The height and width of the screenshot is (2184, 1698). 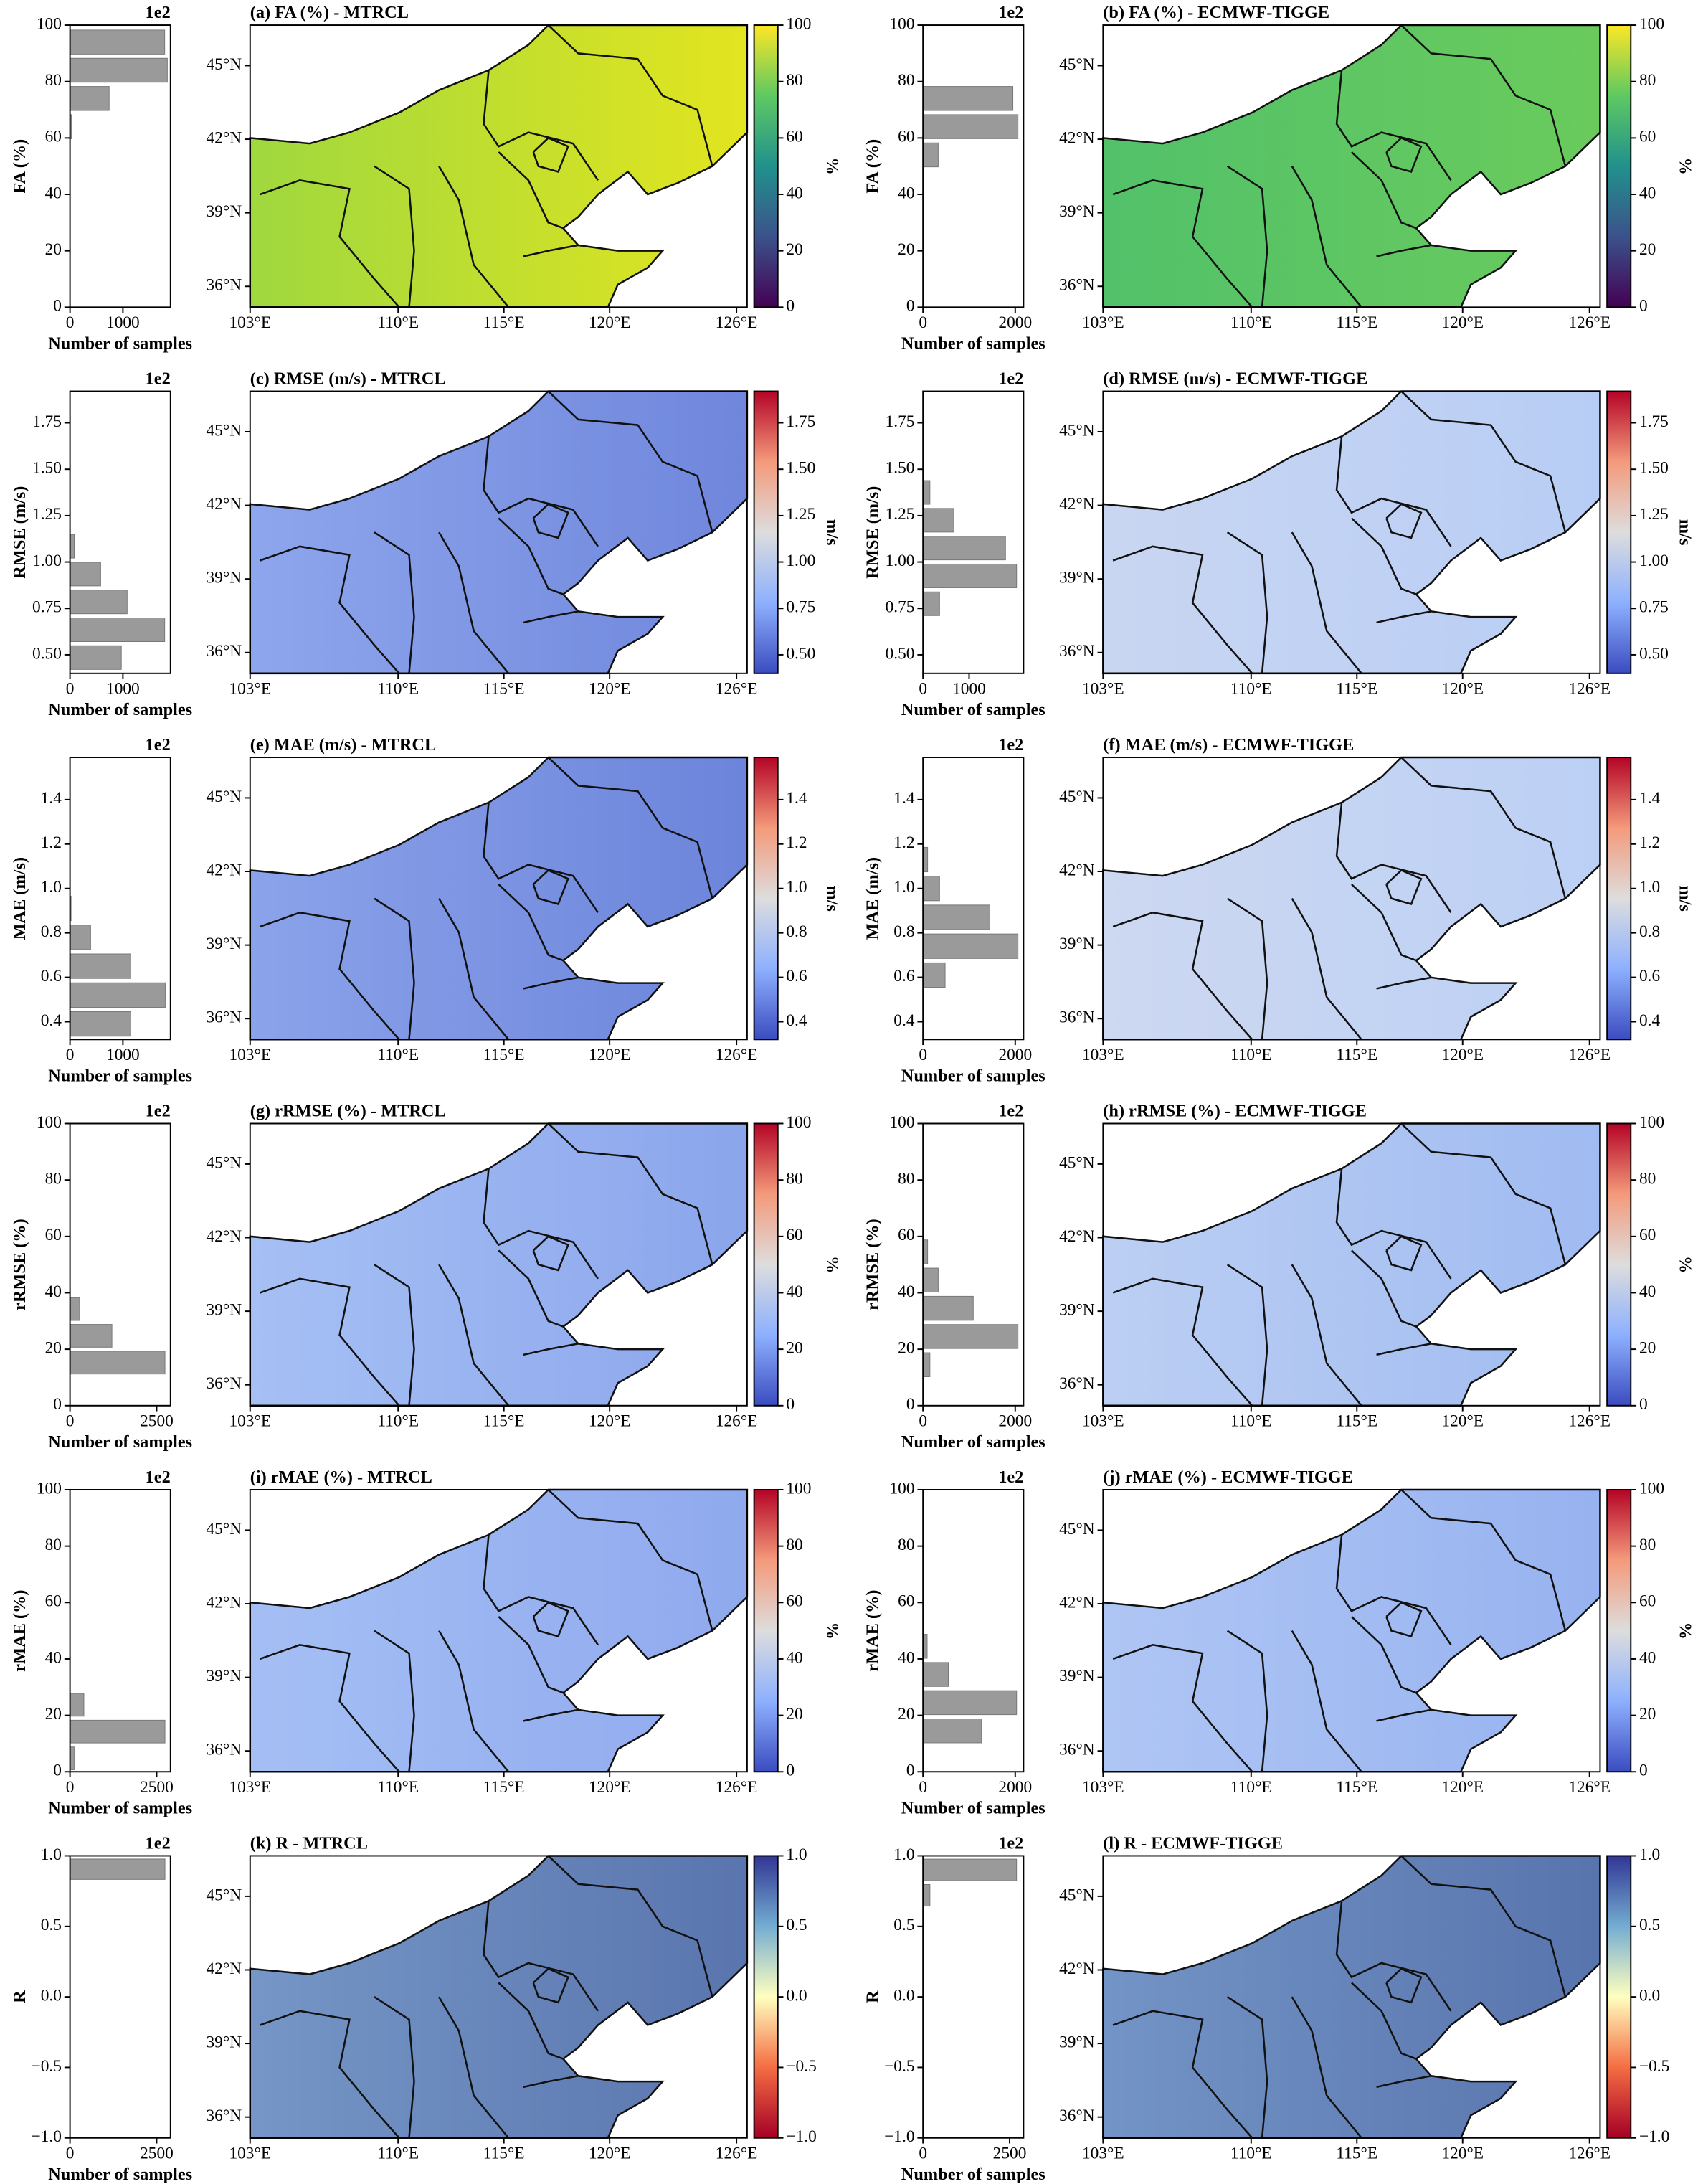 I want to click on colorbar-tick-label: 0.75, so click(x=1654, y=607).